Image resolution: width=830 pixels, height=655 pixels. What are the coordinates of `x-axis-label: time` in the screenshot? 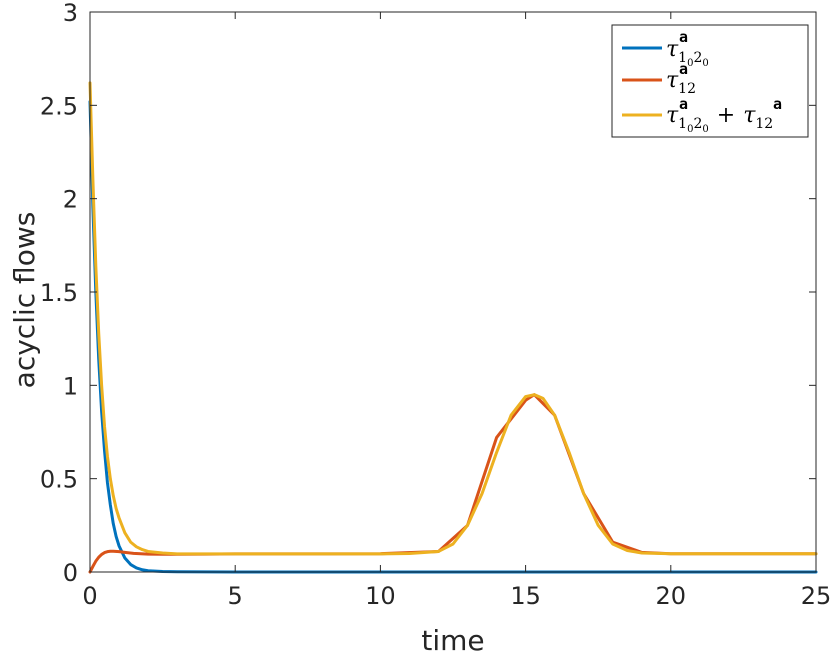 It's located at (452, 639).